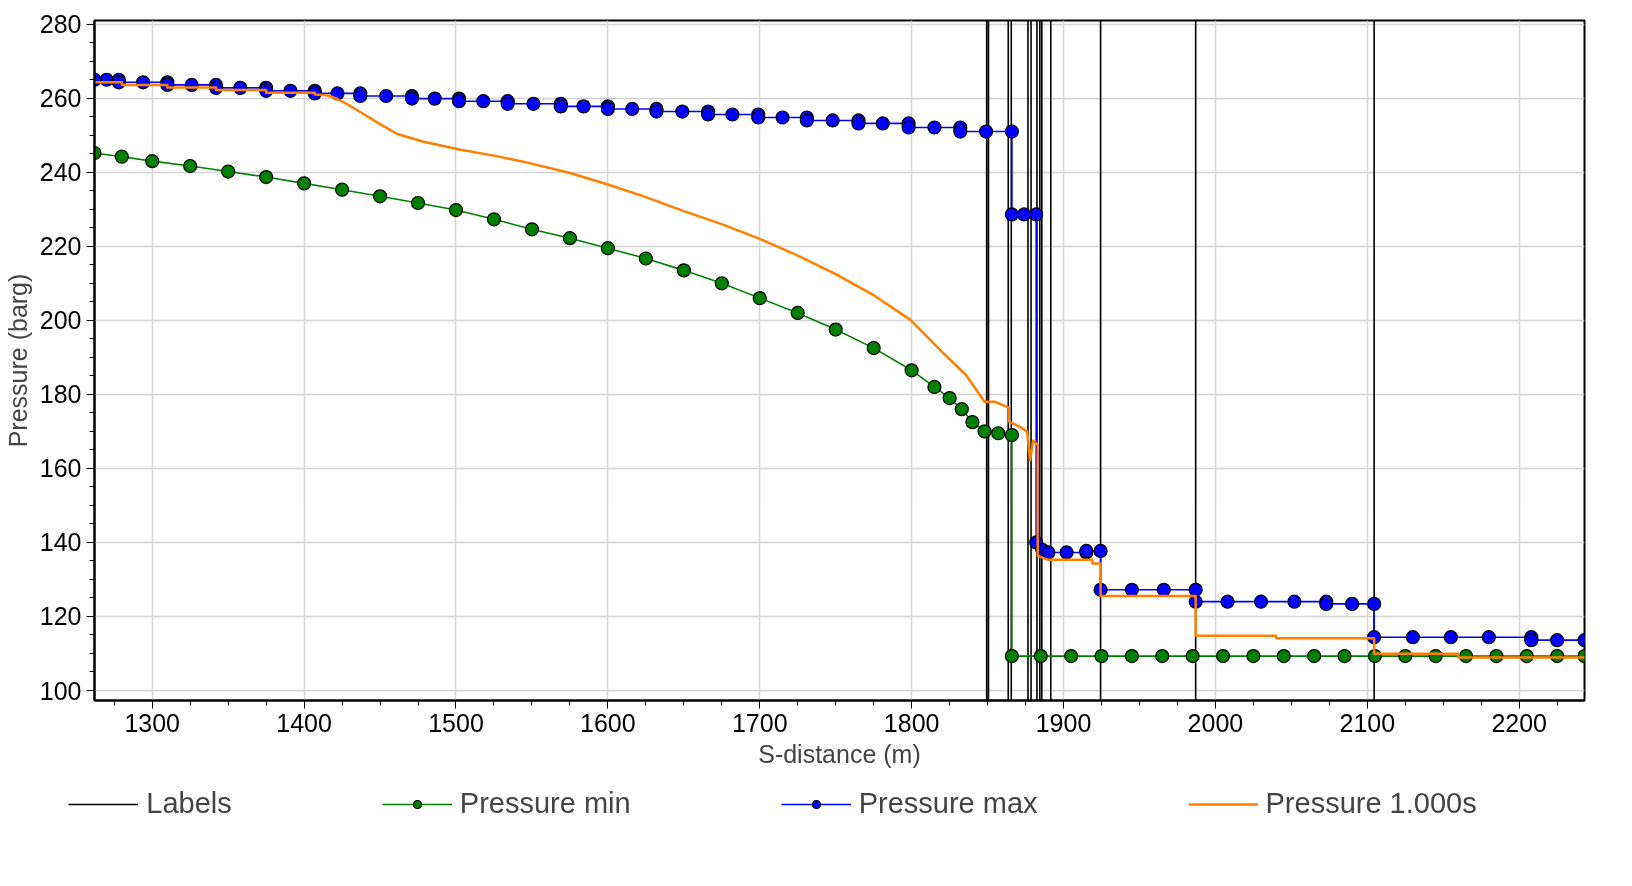 The height and width of the screenshot is (886, 1632). Describe the element at coordinates (608, 722) in the screenshot. I see `x-tick-label: 1600` at that location.